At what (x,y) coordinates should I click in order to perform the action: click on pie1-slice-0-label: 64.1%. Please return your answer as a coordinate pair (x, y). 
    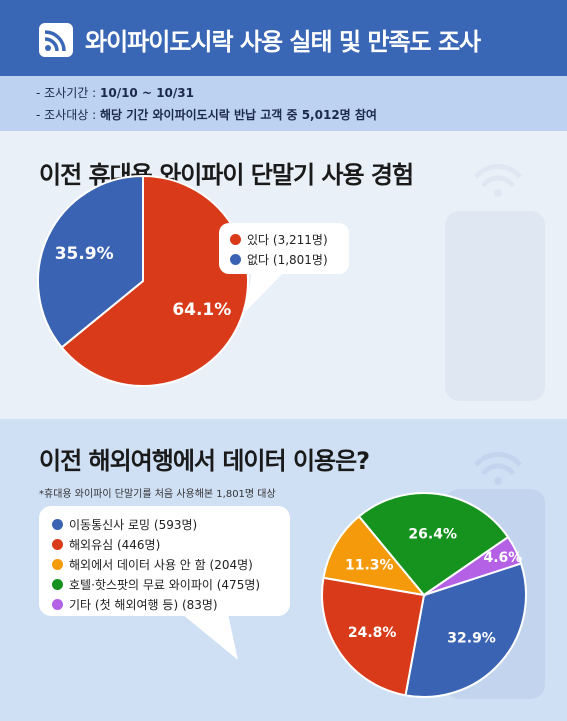
    Looking at the image, I should click on (201, 310).